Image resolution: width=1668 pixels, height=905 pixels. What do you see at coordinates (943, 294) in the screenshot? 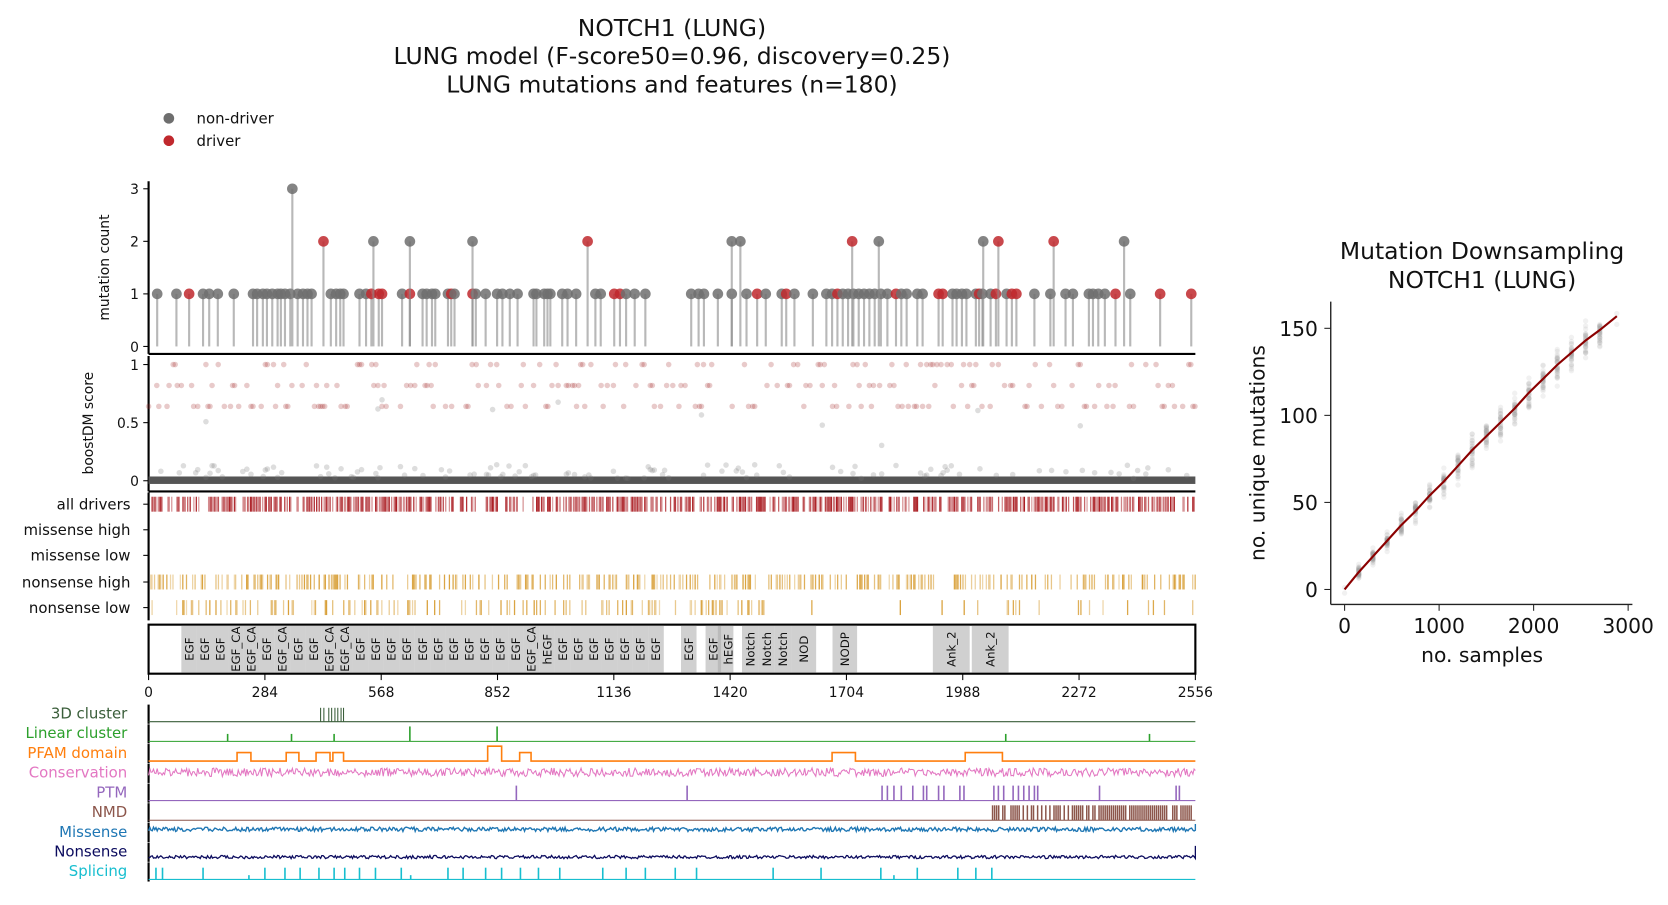
I see `driver-mutation-point` at bounding box center [943, 294].